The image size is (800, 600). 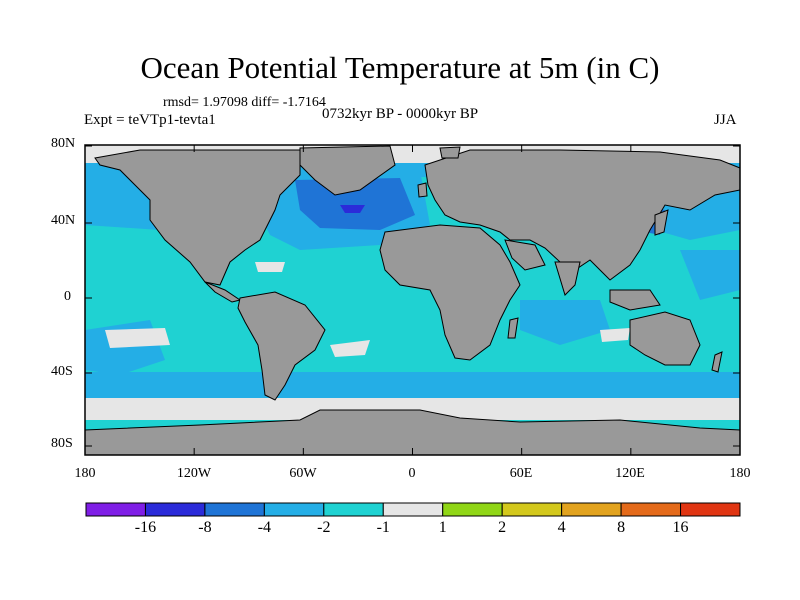 What do you see at coordinates (582, 215) in the screenshot?
I see `eurasia` at bounding box center [582, 215].